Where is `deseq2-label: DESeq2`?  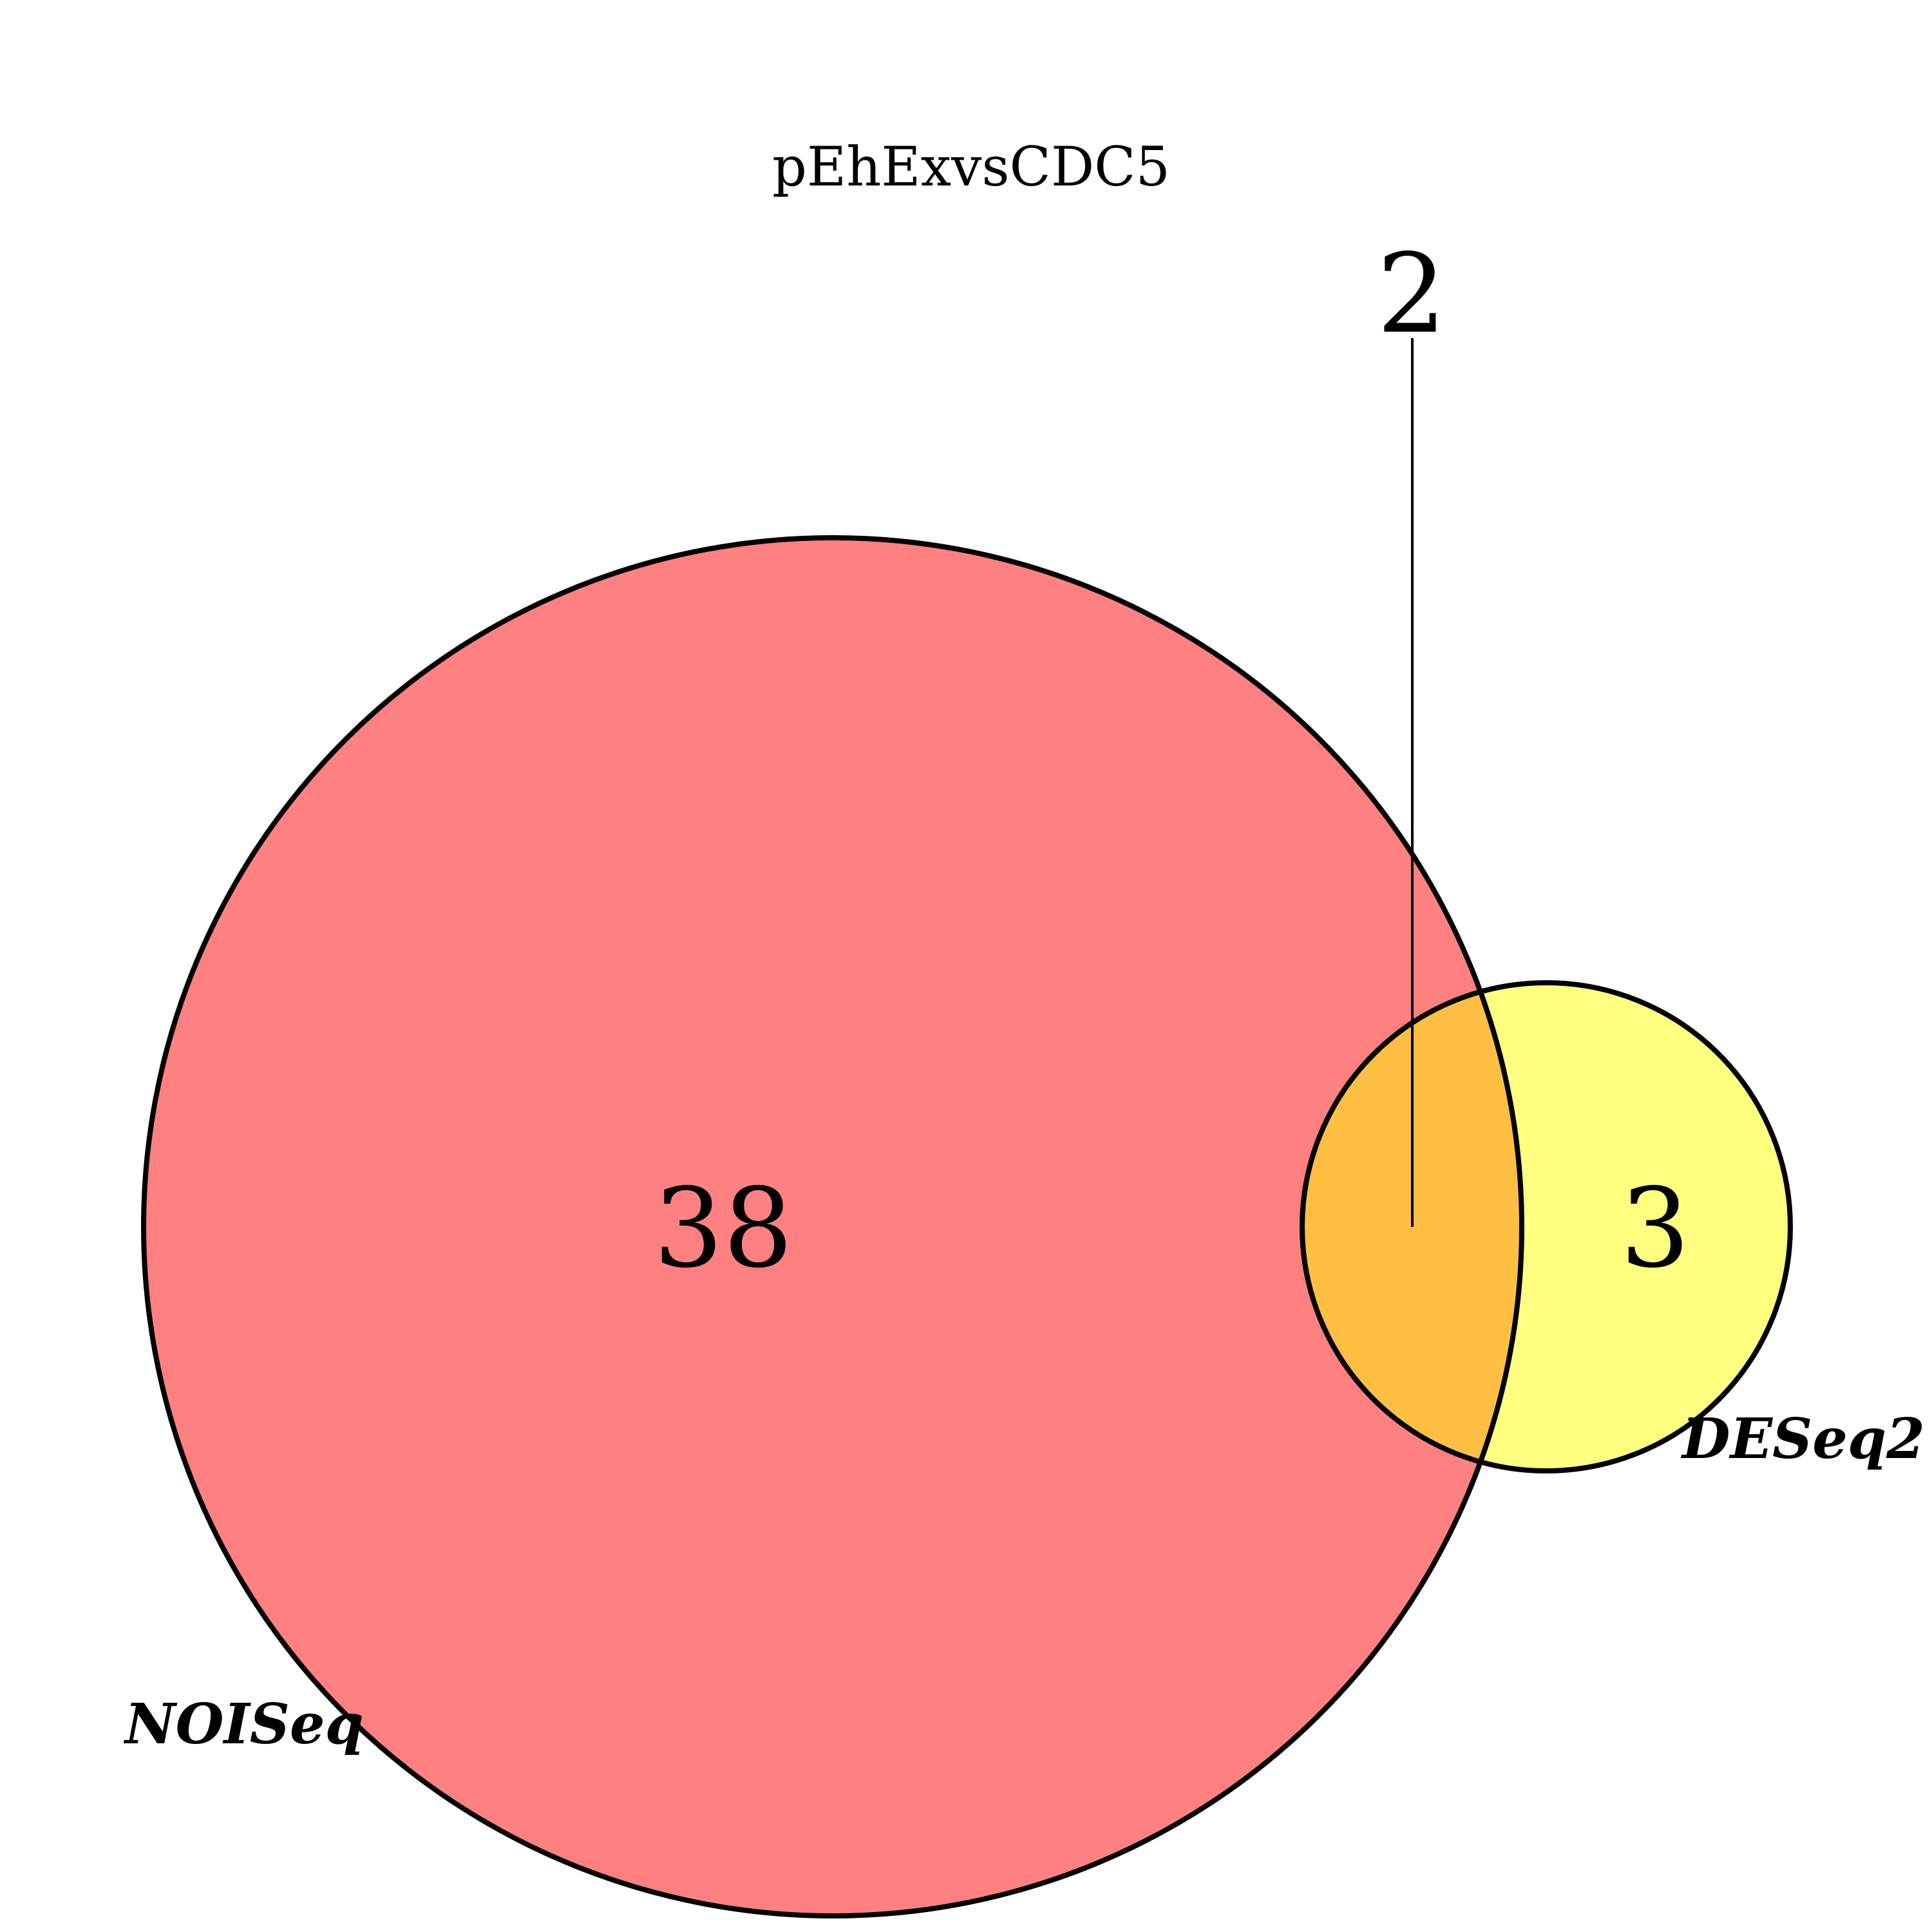 deseq2-label: DESeq2 is located at coordinates (1803, 1439).